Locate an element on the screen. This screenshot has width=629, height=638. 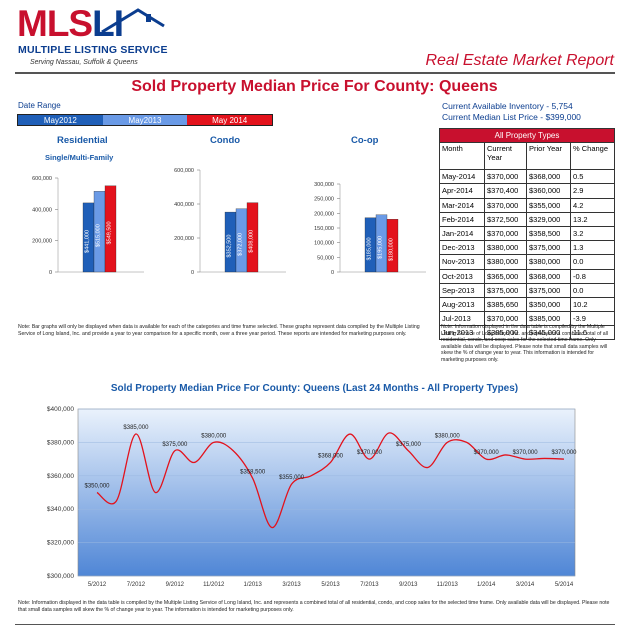
table-title: All Property Types is located at coordinates (527, 135).